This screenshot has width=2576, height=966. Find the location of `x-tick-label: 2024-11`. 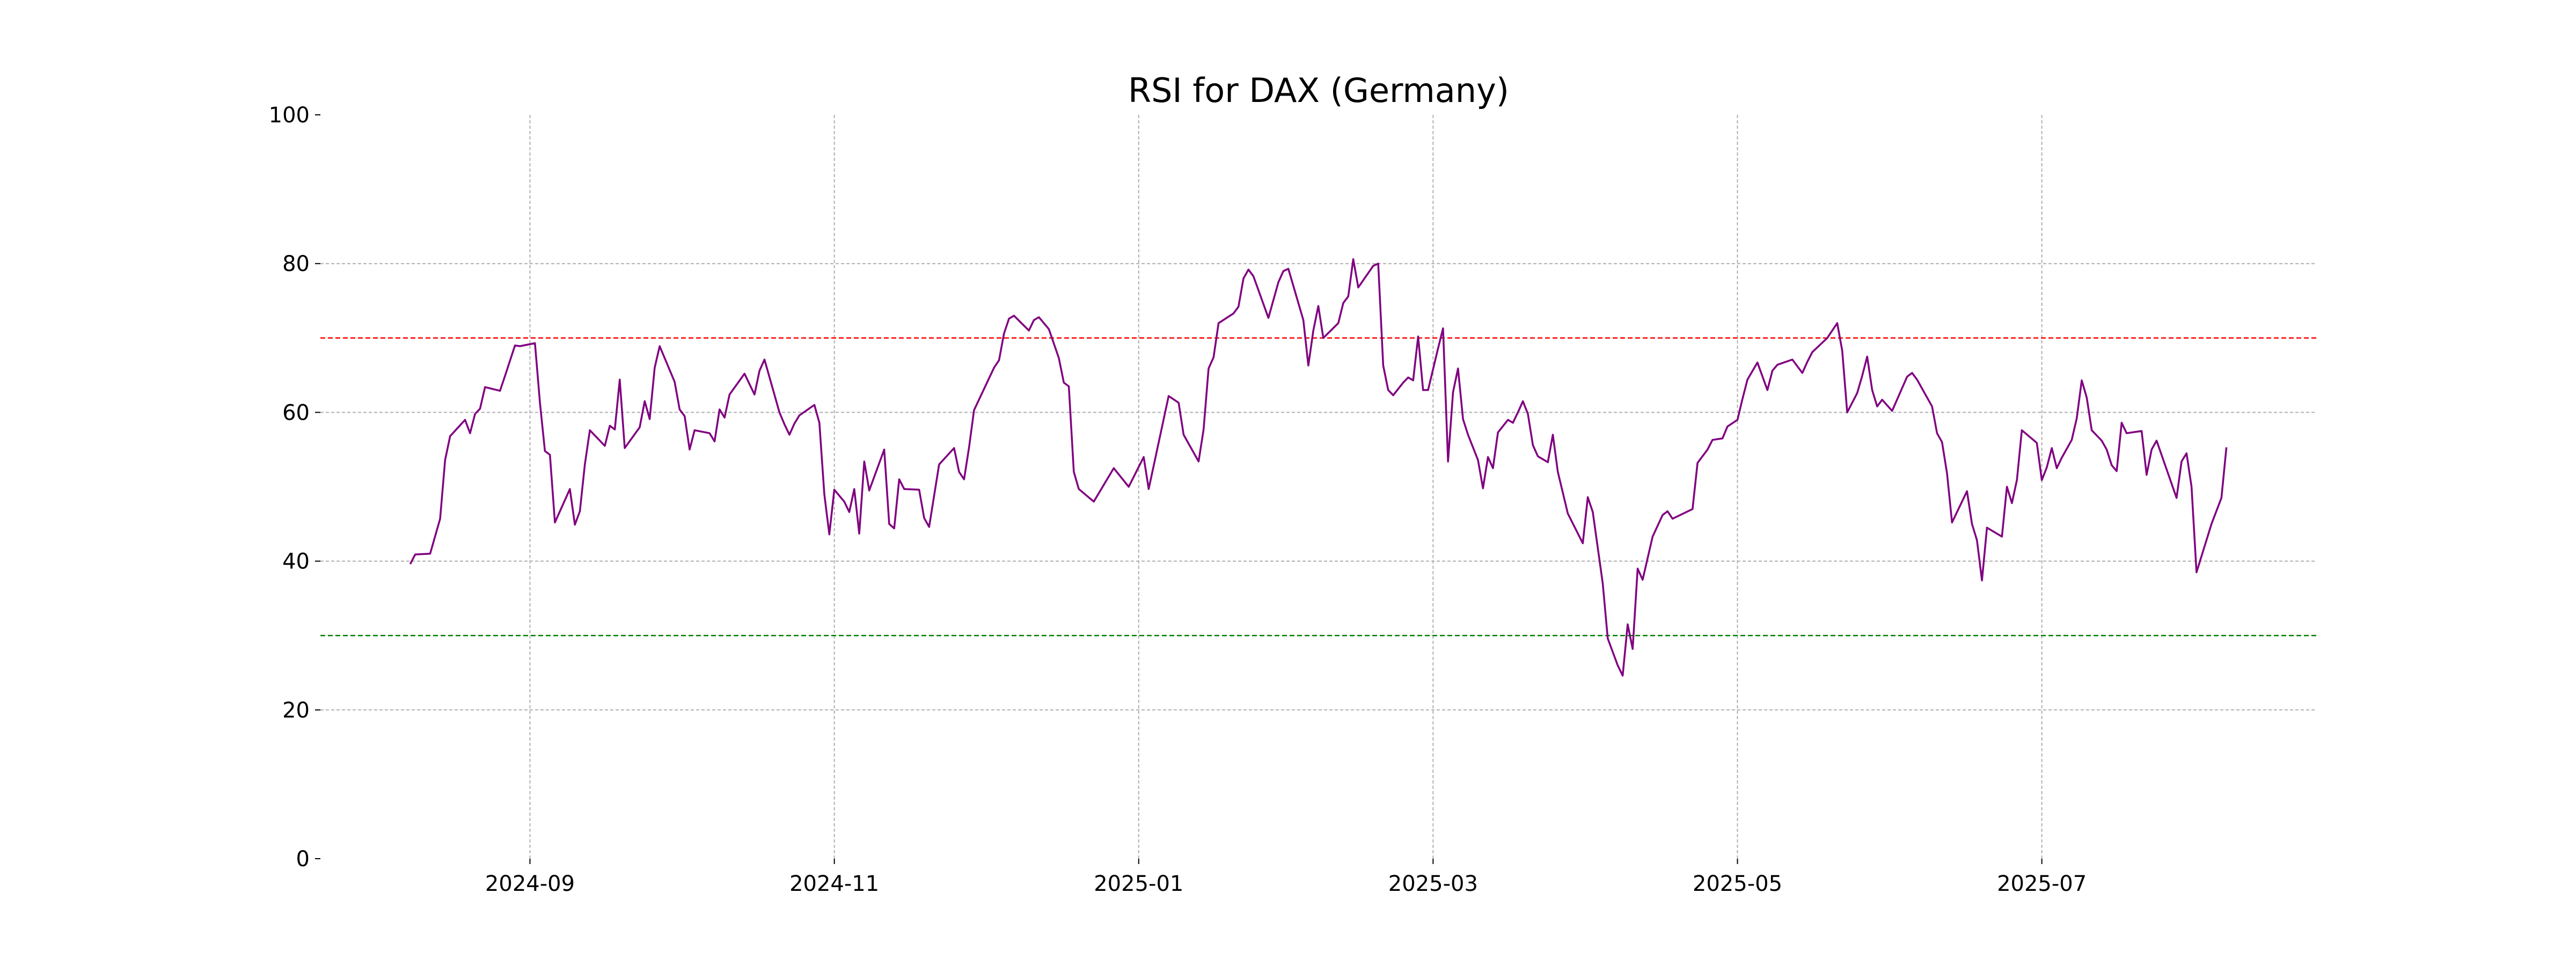

x-tick-label: 2024-11 is located at coordinates (834, 884).